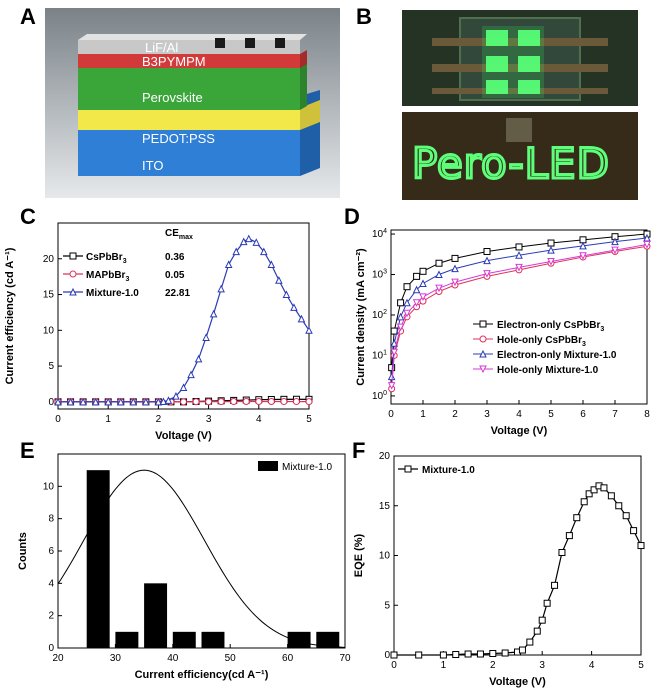 The height and width of the screenshot is (700, 664). I want to click on d-ytick-label-1: 10¹, so click(379, 355).